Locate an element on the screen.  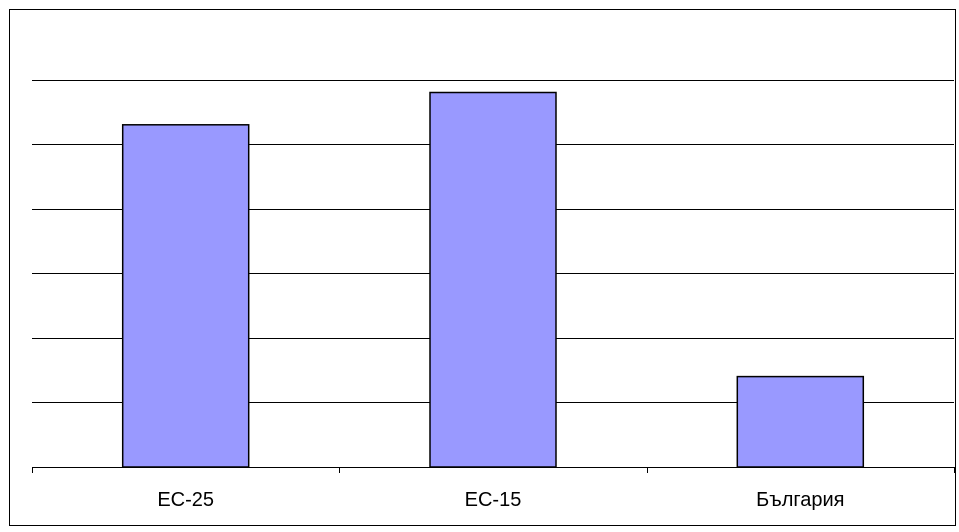
x-tick-label: ЕС-15 is located at coordinates (493, 500).